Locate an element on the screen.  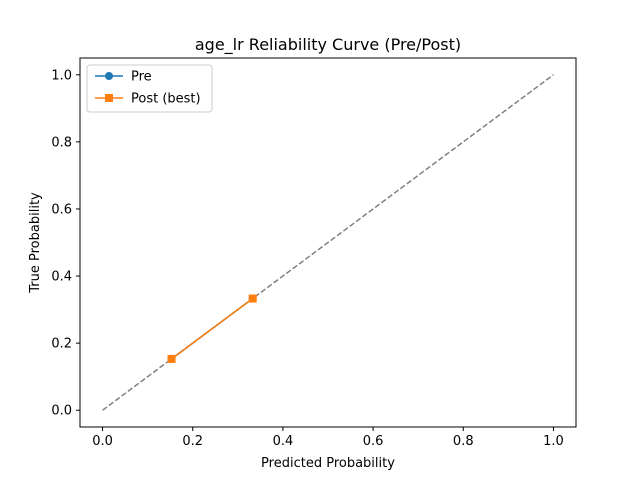
legend-post-marker is located at coordinates (109, 98).